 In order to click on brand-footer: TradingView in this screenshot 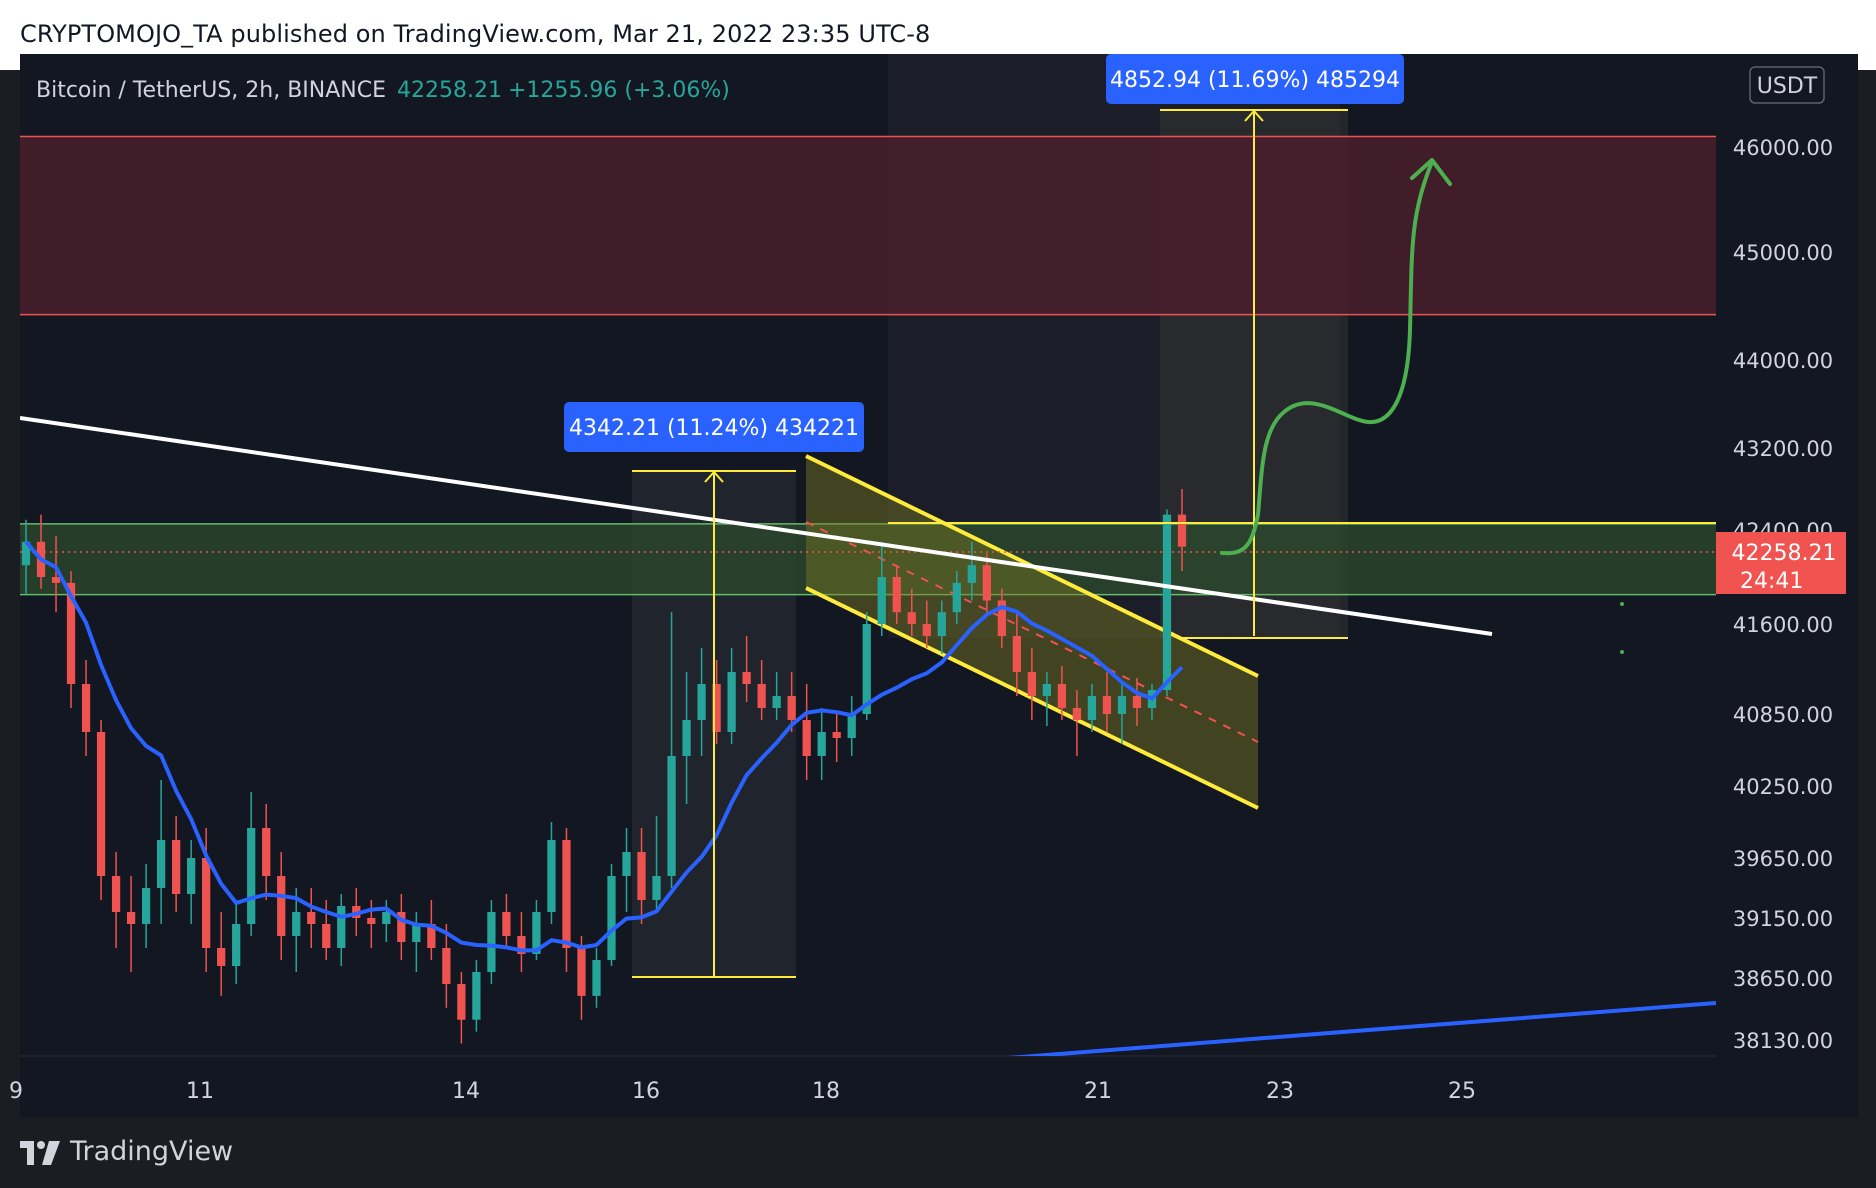, I will do `click(126, 1151)`.